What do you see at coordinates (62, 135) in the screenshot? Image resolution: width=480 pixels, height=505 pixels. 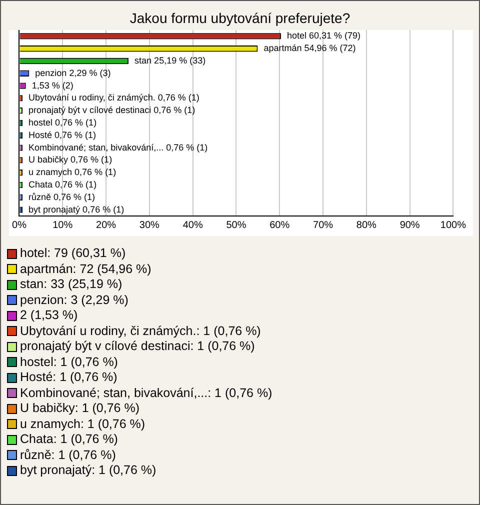 I see `data-label: Hosté 0,76 % (1)` at bounding box center [62, 135].